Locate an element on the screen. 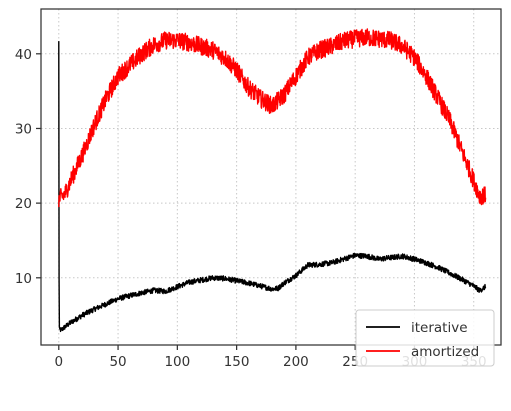 The image size is (511, 411). y-tick-label: 10 is located at coordinates (23, 279).